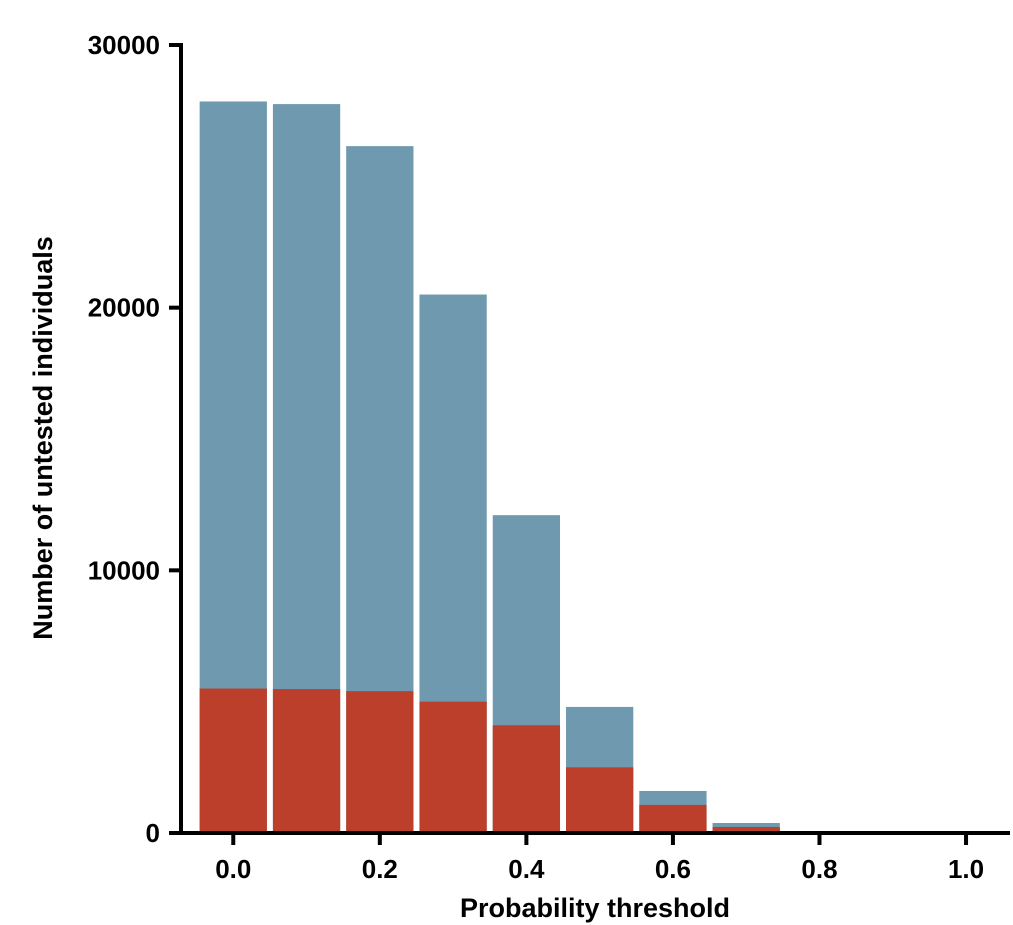 This screenshot has width=1013, height=925. What do you see at coordinates (600, 800) in the screenshot?
I see `bar-subset-0.5` at bounding box center [600, 800].